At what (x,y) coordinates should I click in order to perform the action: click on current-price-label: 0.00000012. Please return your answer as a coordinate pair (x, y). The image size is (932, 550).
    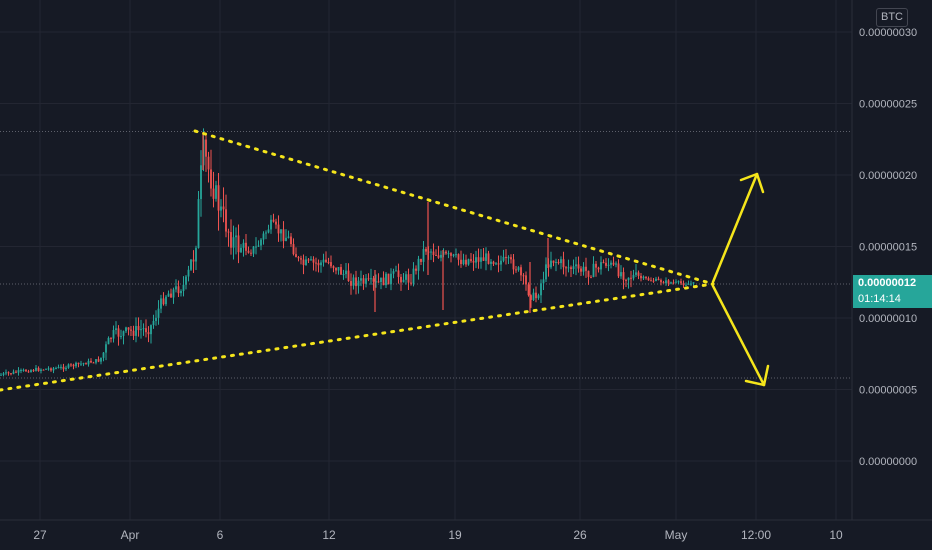
    Looking at the image, I should click on (887, 283).